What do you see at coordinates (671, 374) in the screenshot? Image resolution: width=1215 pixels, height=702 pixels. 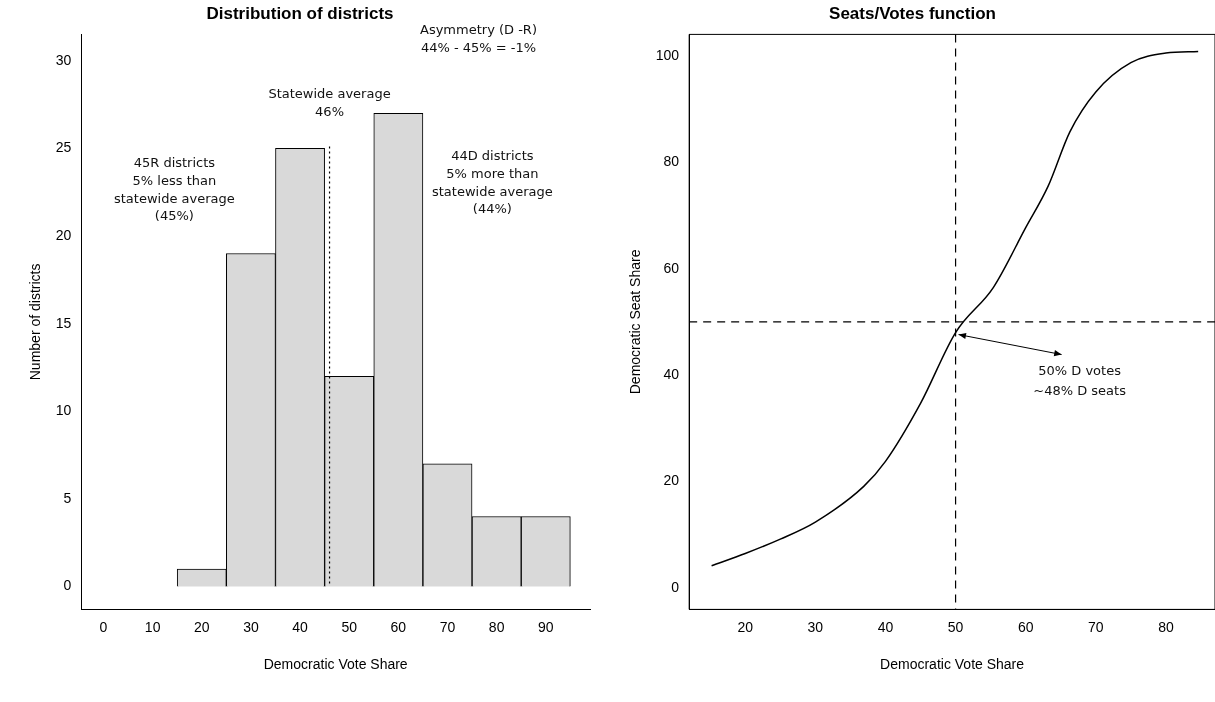 I see `y-tick-label: 40` at bounding box center [671, 374].